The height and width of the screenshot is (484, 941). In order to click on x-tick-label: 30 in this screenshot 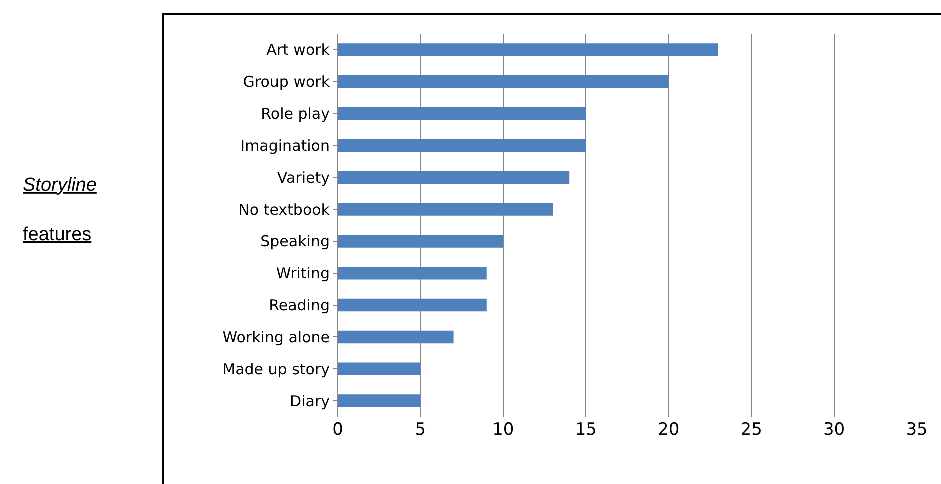, I will do `click(834, 430)`.